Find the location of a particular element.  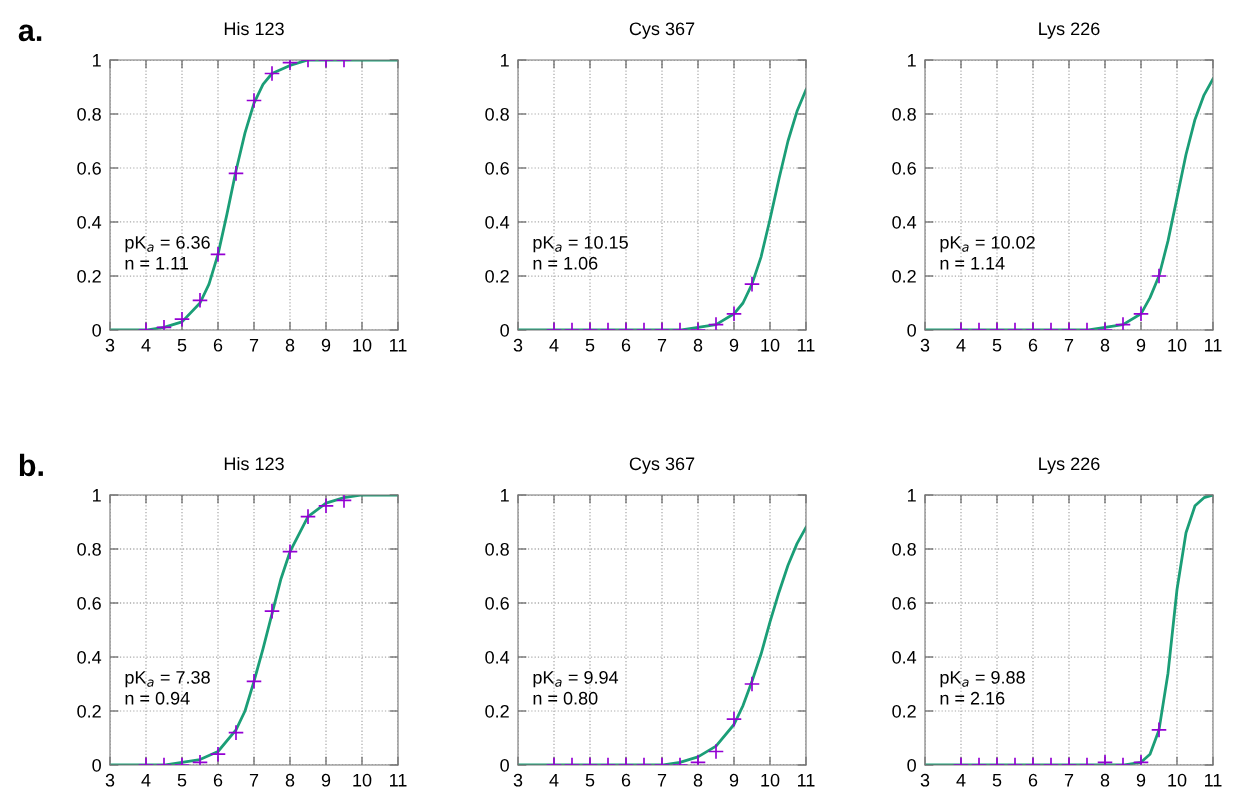

annotation: pK$_{a}$ = 10.02 n = 1.14 is located at coordinates (987, 253).